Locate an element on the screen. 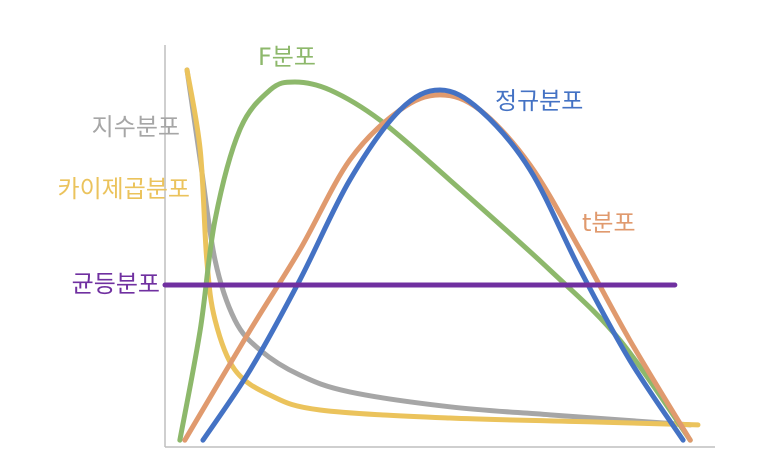 The width and height of the screenshot is (764, 460). series-label: 정규분포 is located at coordinates (539, 101).